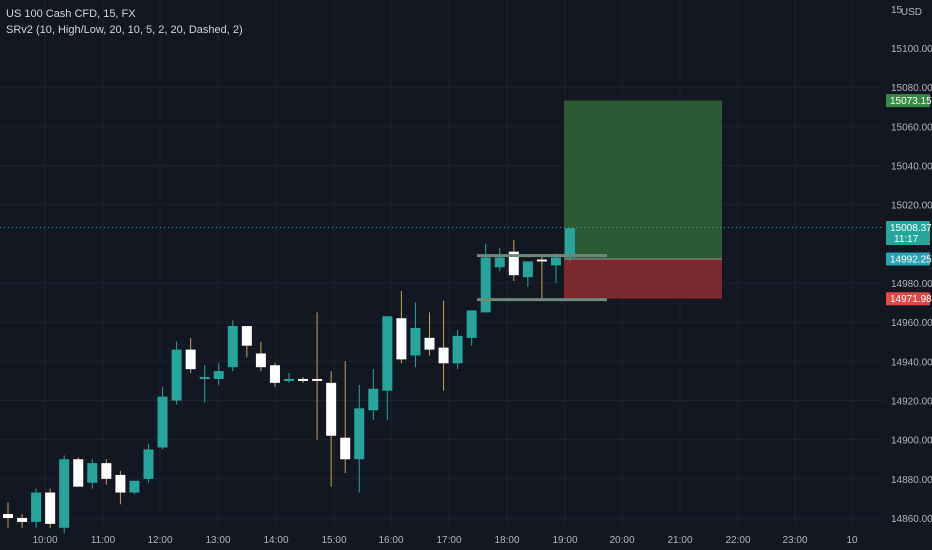 The width and height of the screenshot is (932, 550). What do you see at coordinates (103, 540) in the screenshot?
I see `x-tick-label: 11:00` at bounding box center [103, 540].